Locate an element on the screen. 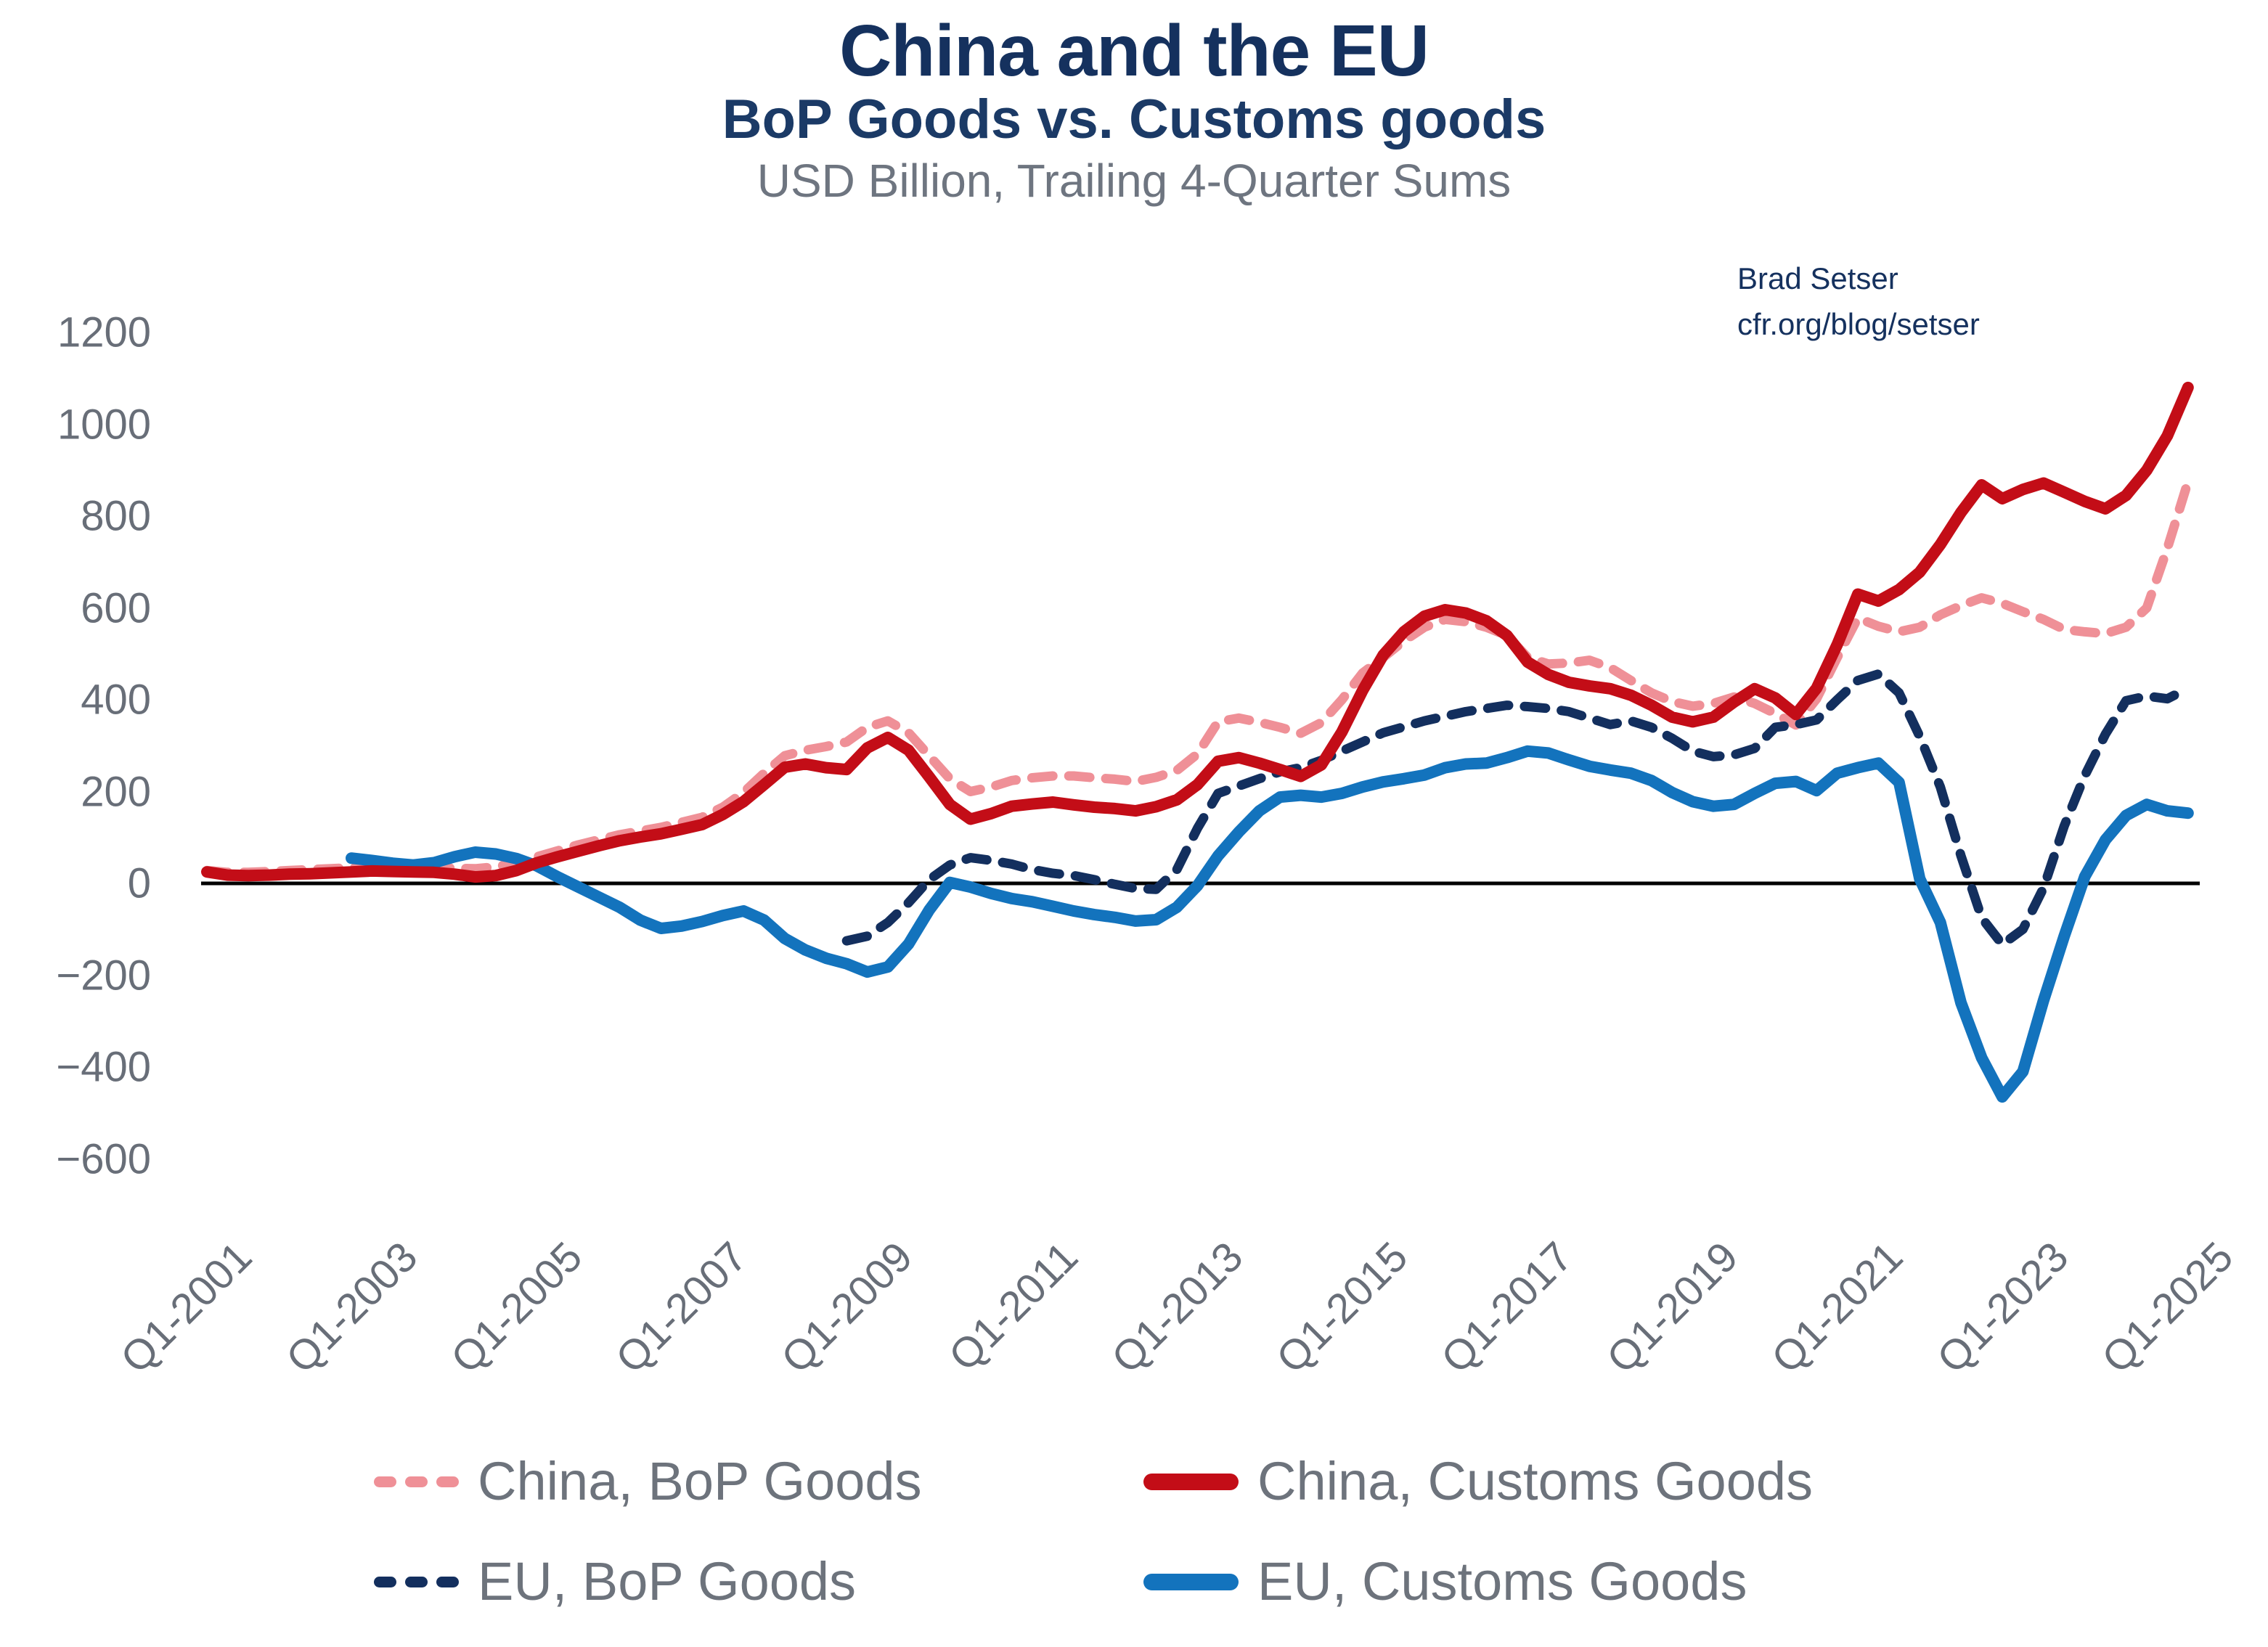 This screenshot has height=1647, width=2268. y-tick-label: 1200 is located at coordinates (104, 332).